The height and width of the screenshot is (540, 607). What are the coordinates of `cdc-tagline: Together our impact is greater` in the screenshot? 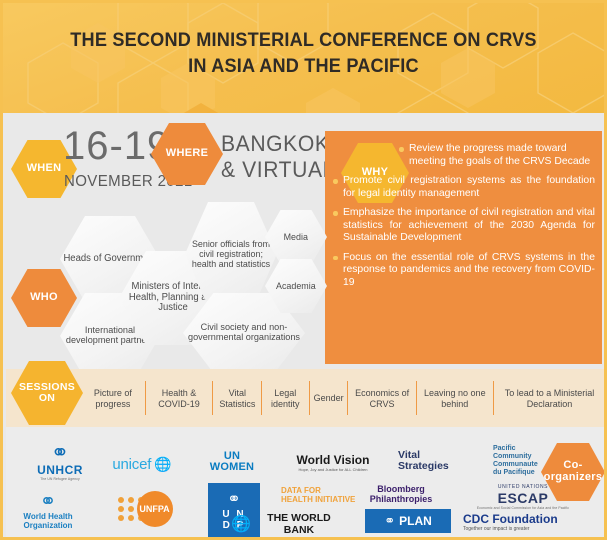 It's located at (496, 529).